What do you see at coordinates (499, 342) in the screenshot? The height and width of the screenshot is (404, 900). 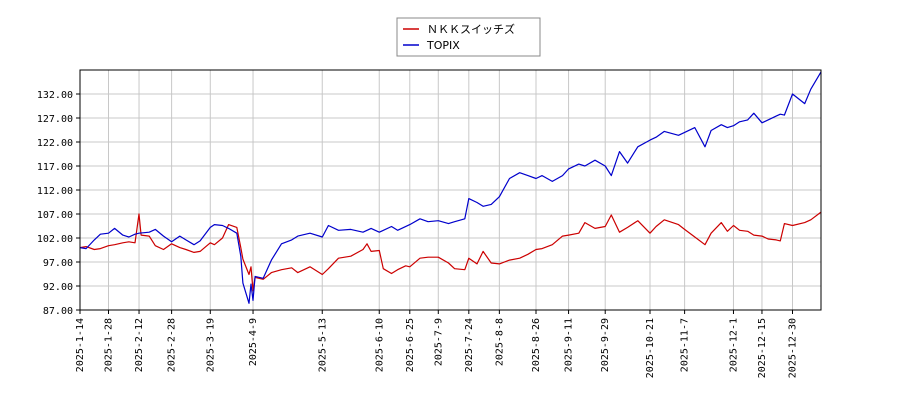 I see `x-tick-label: 2025-8-8` at bounding box center [499, 342].